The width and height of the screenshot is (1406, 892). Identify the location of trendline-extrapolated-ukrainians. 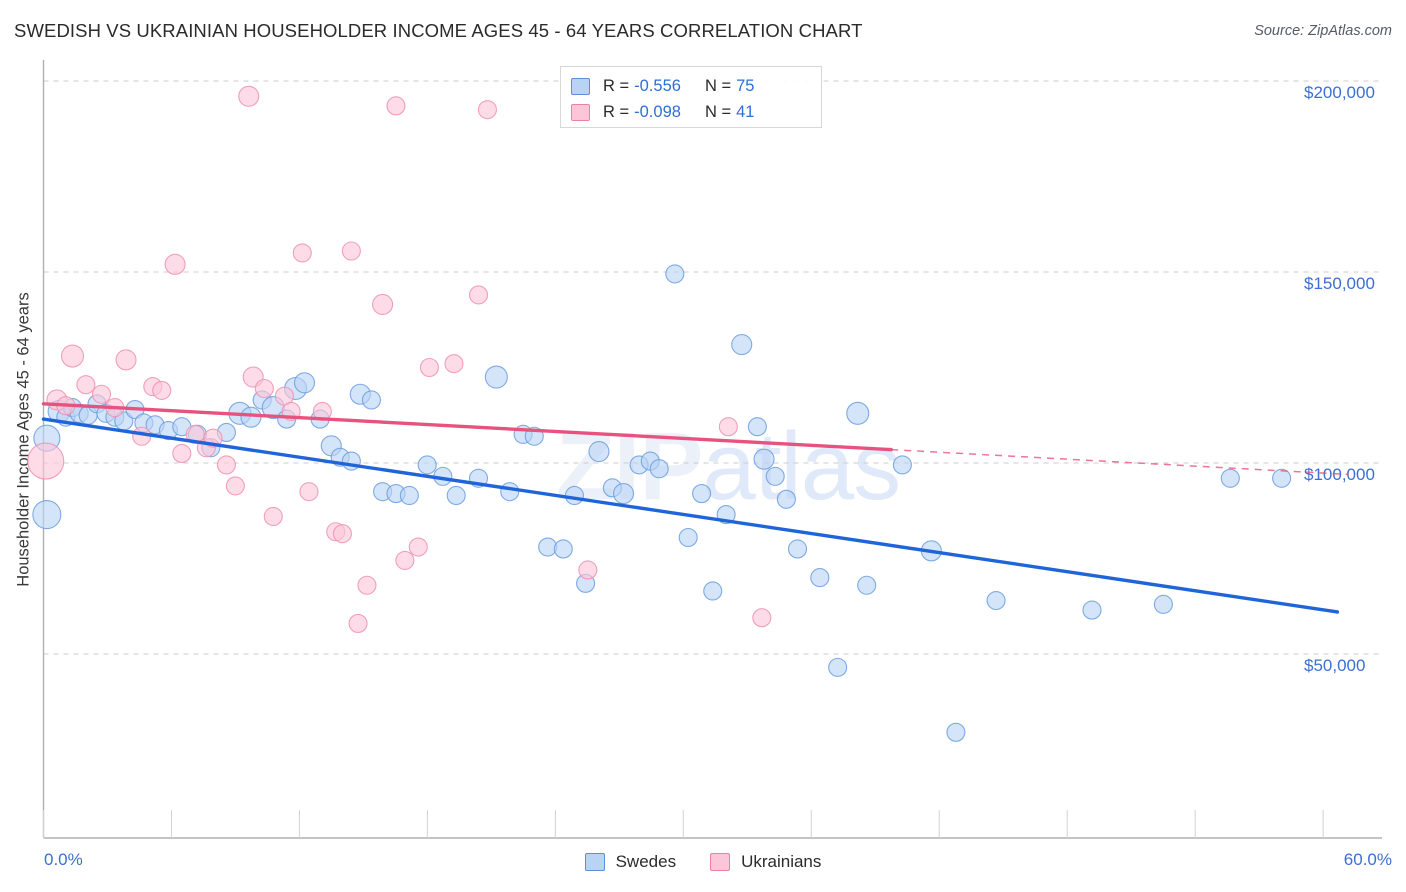
(1120, 462).